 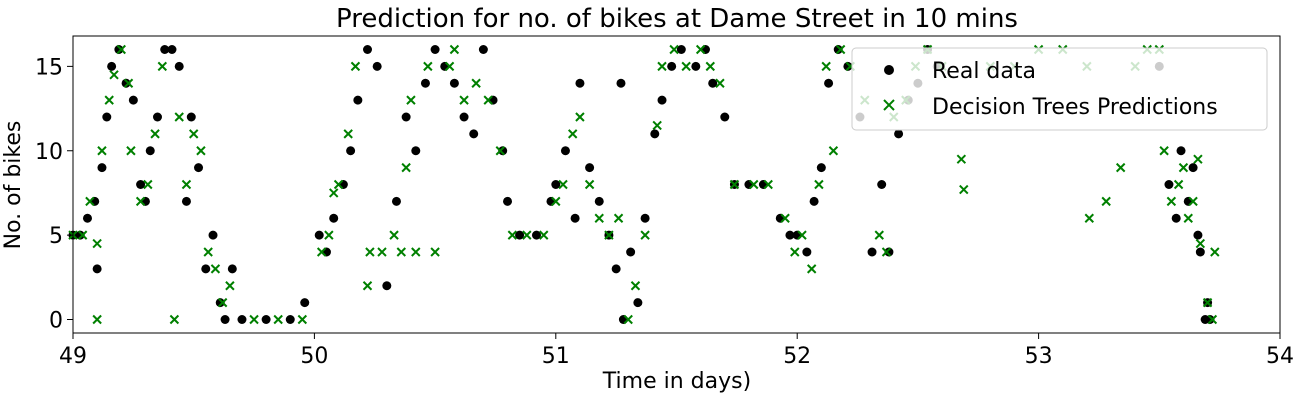 I want to click on y-tick-label: 15, so click(x=49, y=67).